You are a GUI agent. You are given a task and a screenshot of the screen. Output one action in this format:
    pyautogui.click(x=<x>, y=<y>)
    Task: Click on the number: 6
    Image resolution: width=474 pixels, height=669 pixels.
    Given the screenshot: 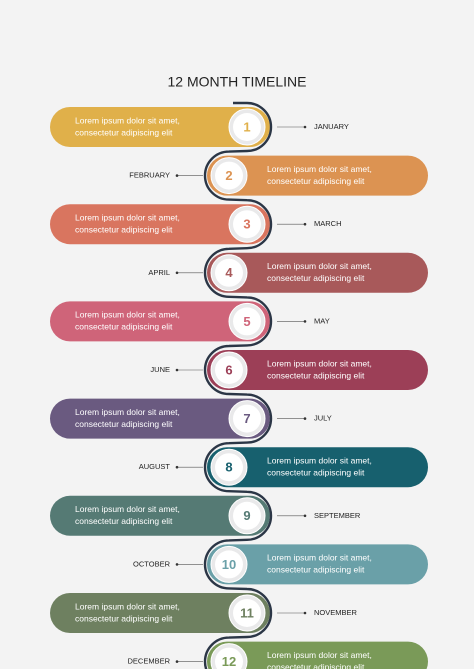 What is the action you would take?
    pyautogui.click(x=228, y=369)
    